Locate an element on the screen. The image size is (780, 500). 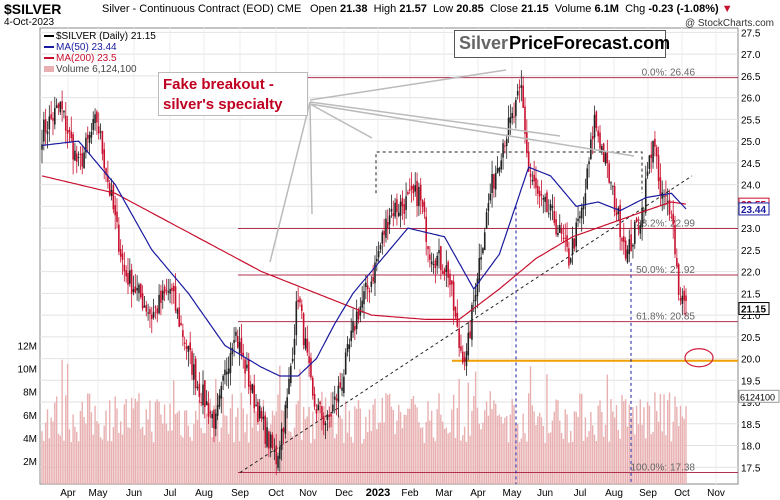
range-box is located at coordinates (509, 172).